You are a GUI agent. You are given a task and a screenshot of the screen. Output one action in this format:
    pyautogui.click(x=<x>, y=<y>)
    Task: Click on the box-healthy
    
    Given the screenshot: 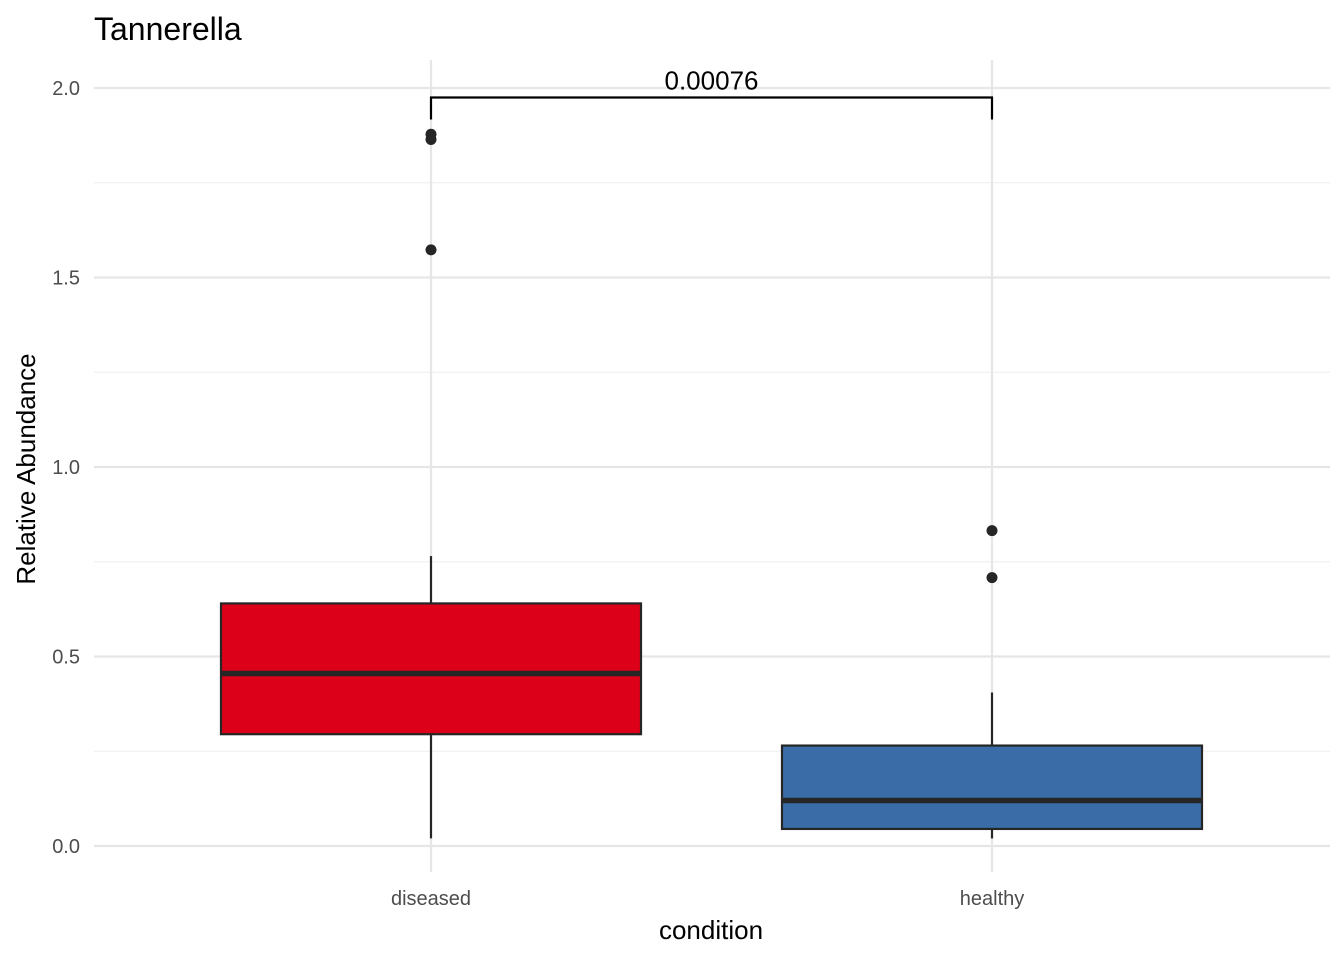 What is the action you would take?
    pyautogui.click(x=992, y=682)
    